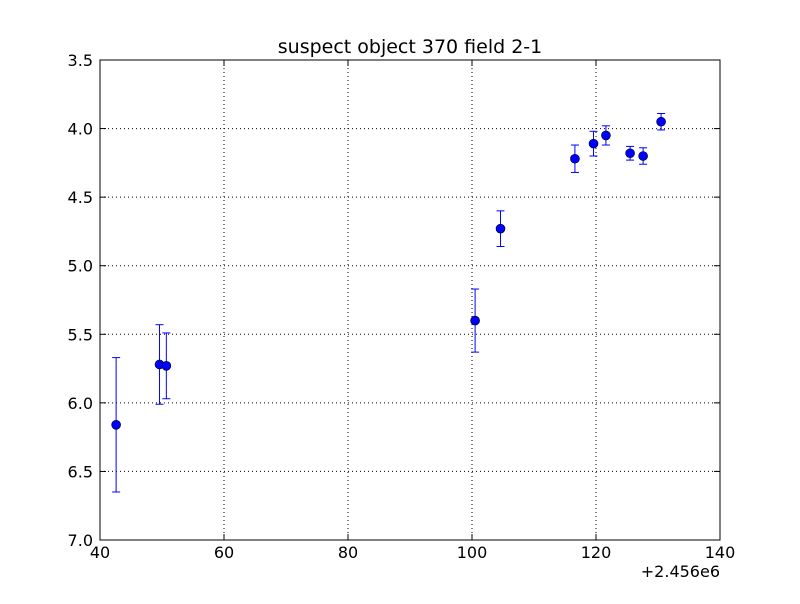 This screenshot has height=604, width=800. What do you see at coordinates (80, 540) in the screenshot?
I see `y-tick-label: 7.0` at bounding box center [80, 540].